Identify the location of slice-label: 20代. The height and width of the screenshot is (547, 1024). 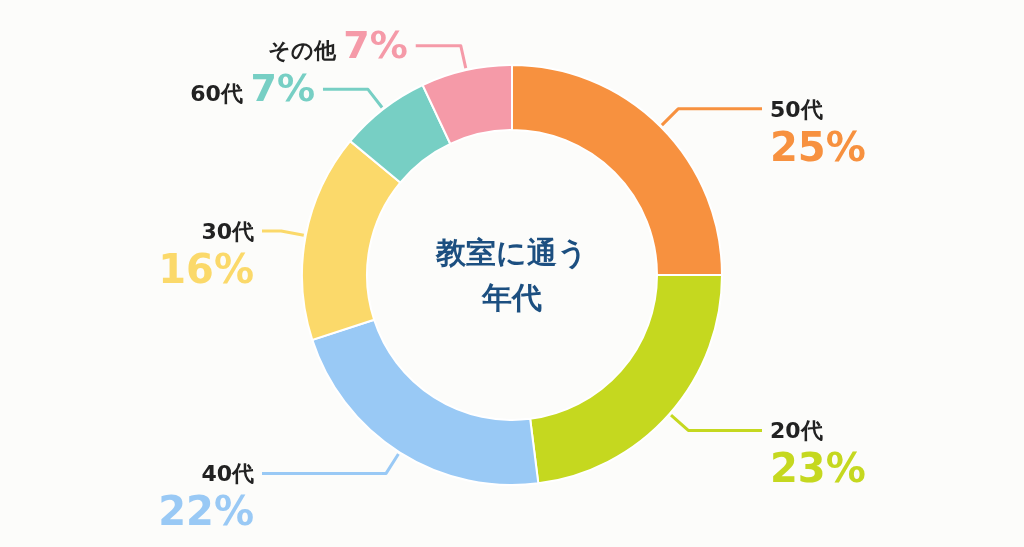
(796, 431).